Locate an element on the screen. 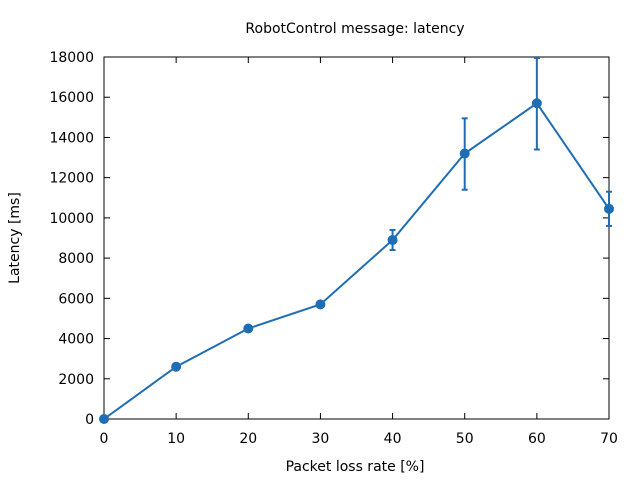 Image resolution: width=640 pixels, height=484 pixels. chart-title: RobotControl message: latency is located at coordinates (354, 29).